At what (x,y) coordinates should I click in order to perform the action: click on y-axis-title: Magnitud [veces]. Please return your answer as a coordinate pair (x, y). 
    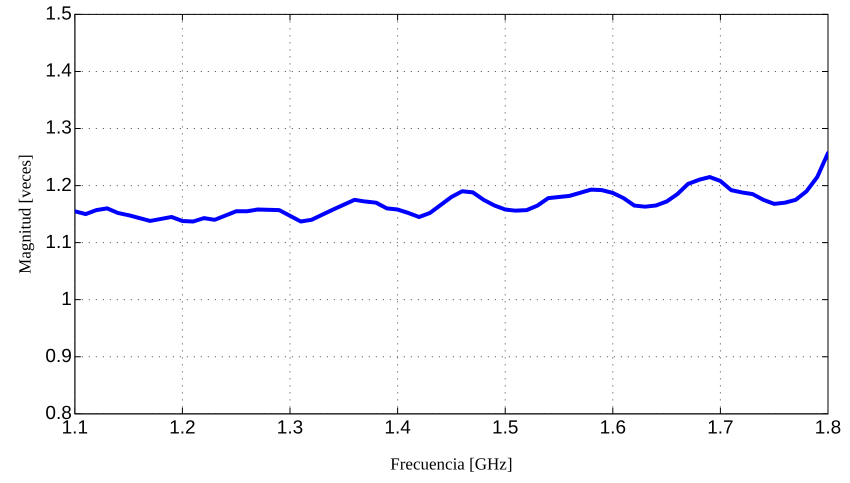
    Looking at the image, I should click on (25, 214).